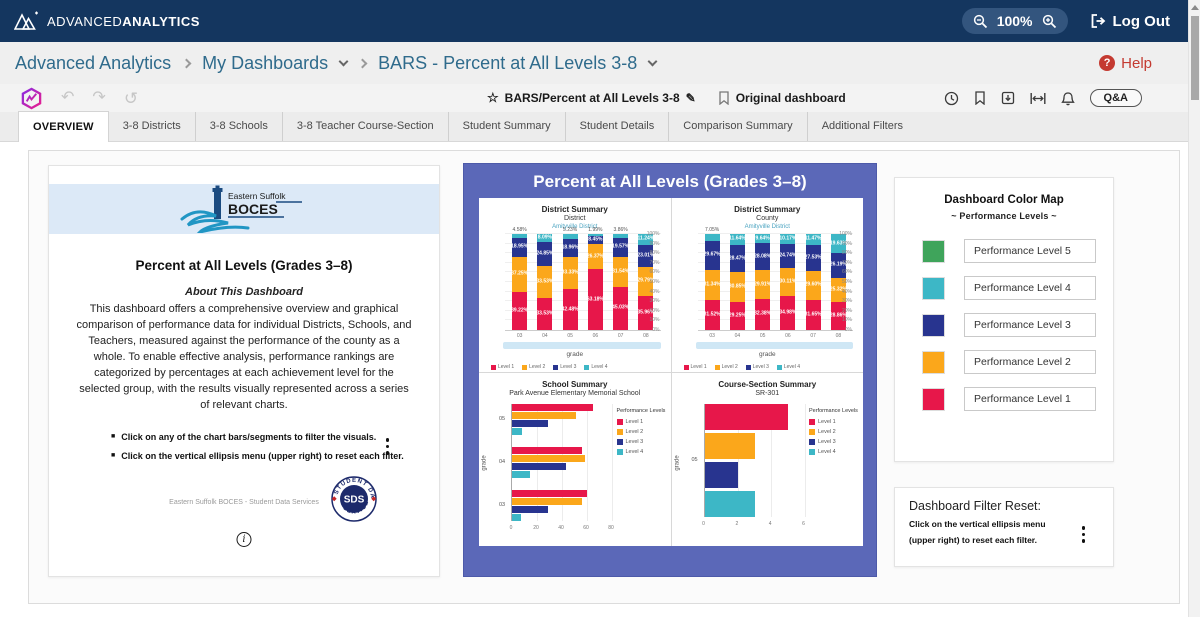 The height and width of the screenshot is (617, 1200). What do you see at coordinates (1194, 7) in the screenshot?
I see `scrollbar-up-arrow` at bounding box center [1194, 7].